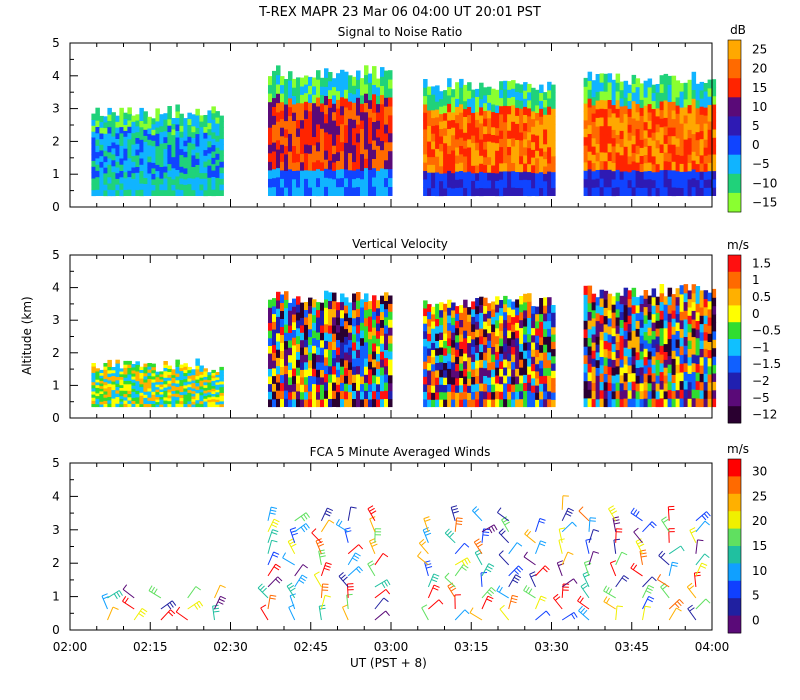 The width and height of the screenshot is (800, 700). I want to click on x-tick-label: 04:00, so click(712, 647).